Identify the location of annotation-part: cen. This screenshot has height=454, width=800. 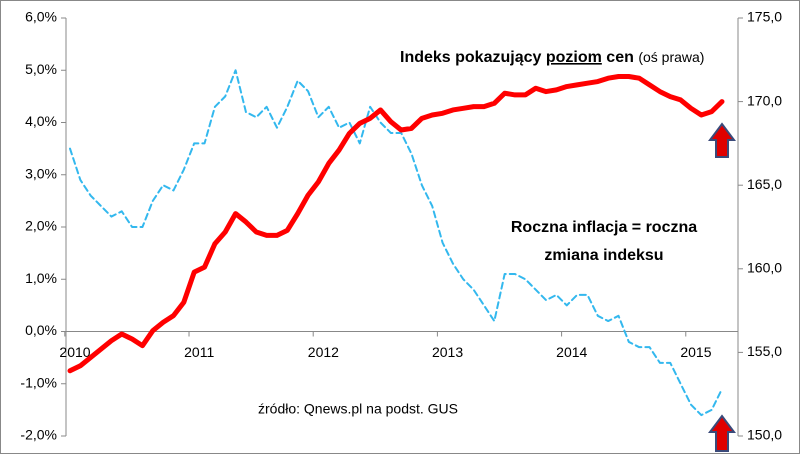
(620, 57).